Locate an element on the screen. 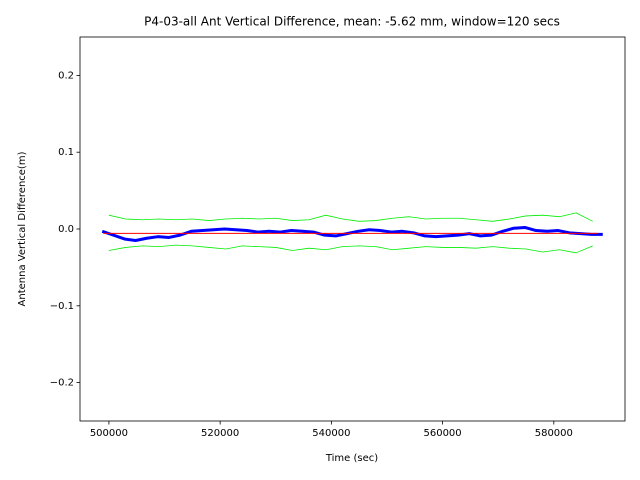 The width and height of the screenshot is (640, 480). y-tick-label: 0.2 is located at coordinates (66, 75).